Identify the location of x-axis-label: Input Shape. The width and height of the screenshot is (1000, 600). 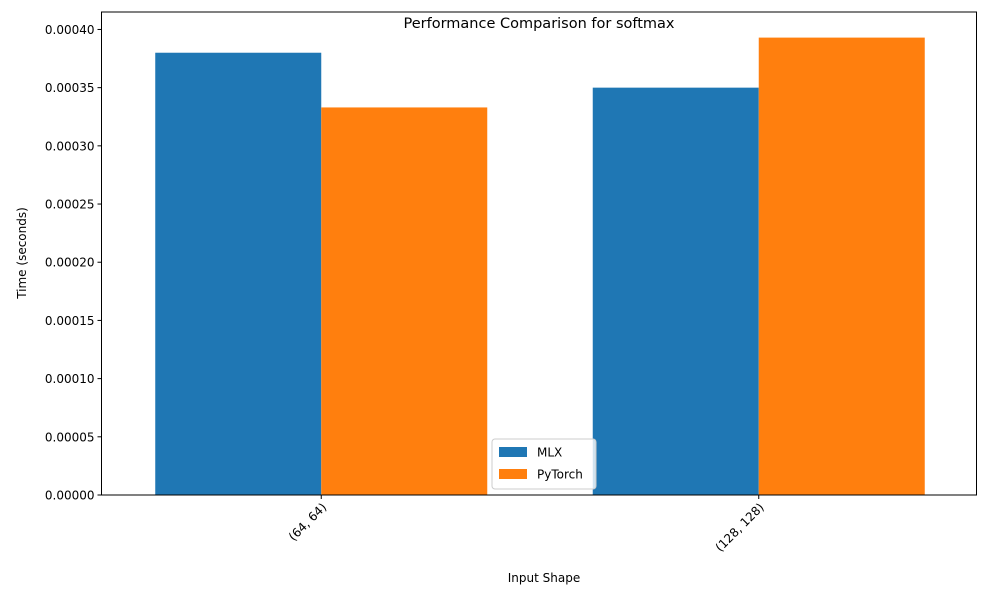
(544, 578).